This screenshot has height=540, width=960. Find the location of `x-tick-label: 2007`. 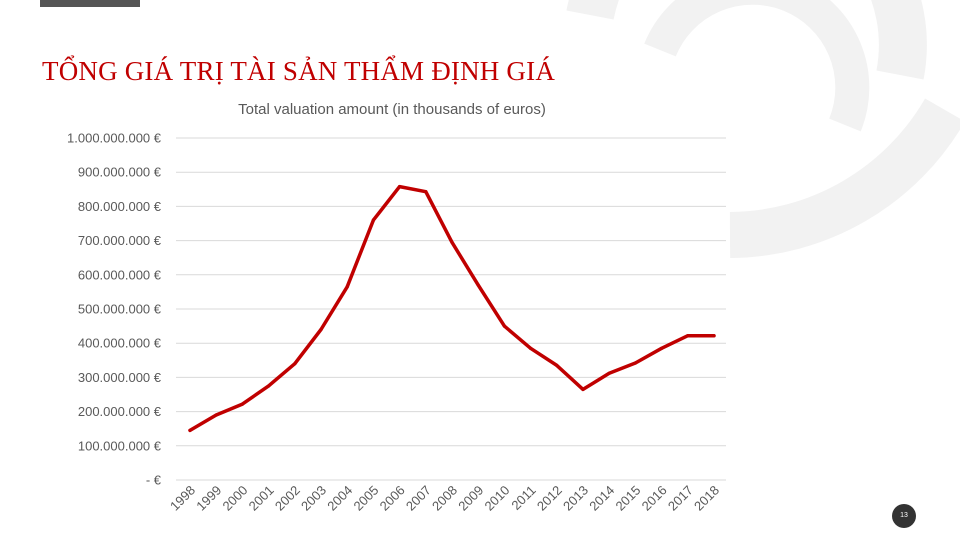

x-tick-label: 2007 is located at coordinates (418, 498).